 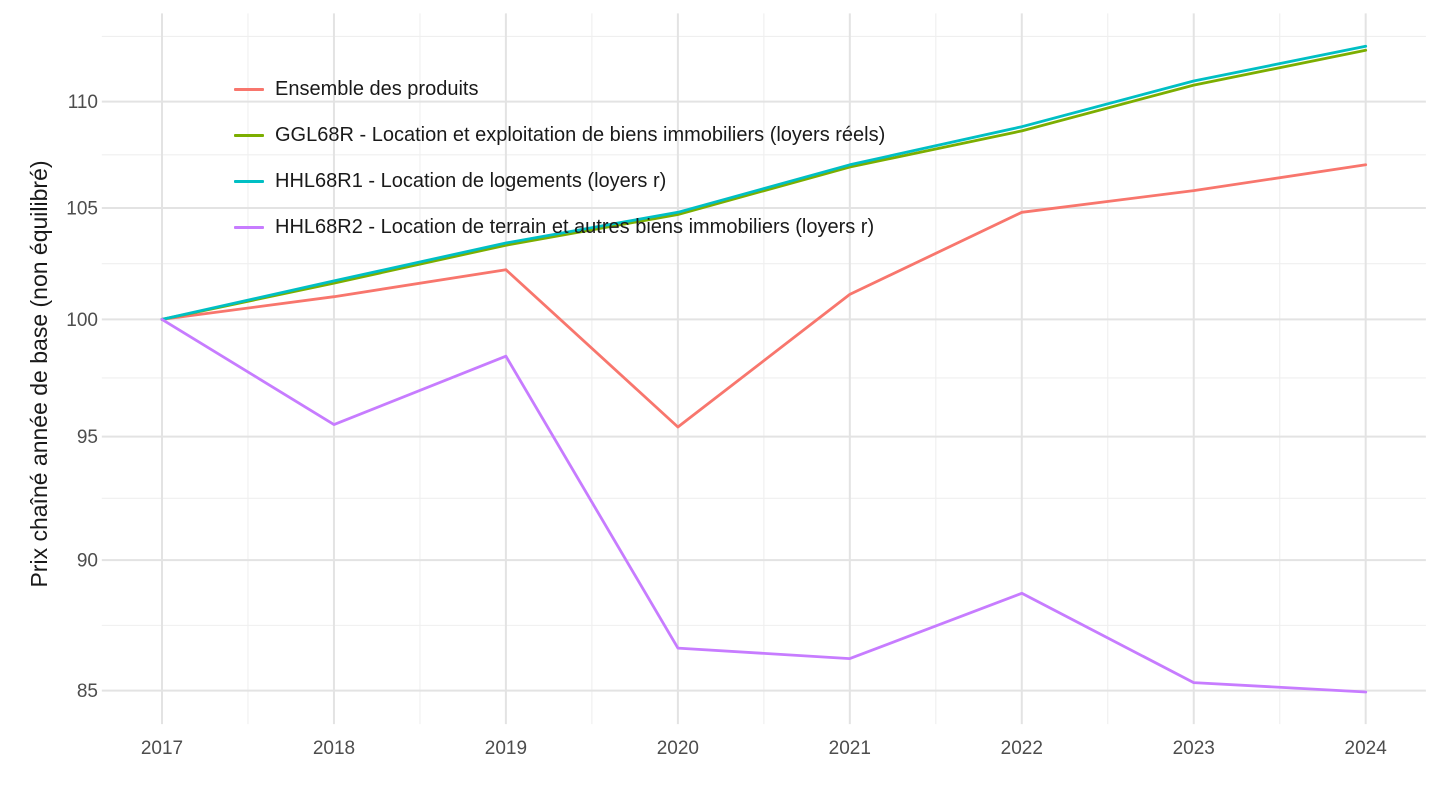 I want to click on x-tick-label: 2024, so click(x=1366, y=748).